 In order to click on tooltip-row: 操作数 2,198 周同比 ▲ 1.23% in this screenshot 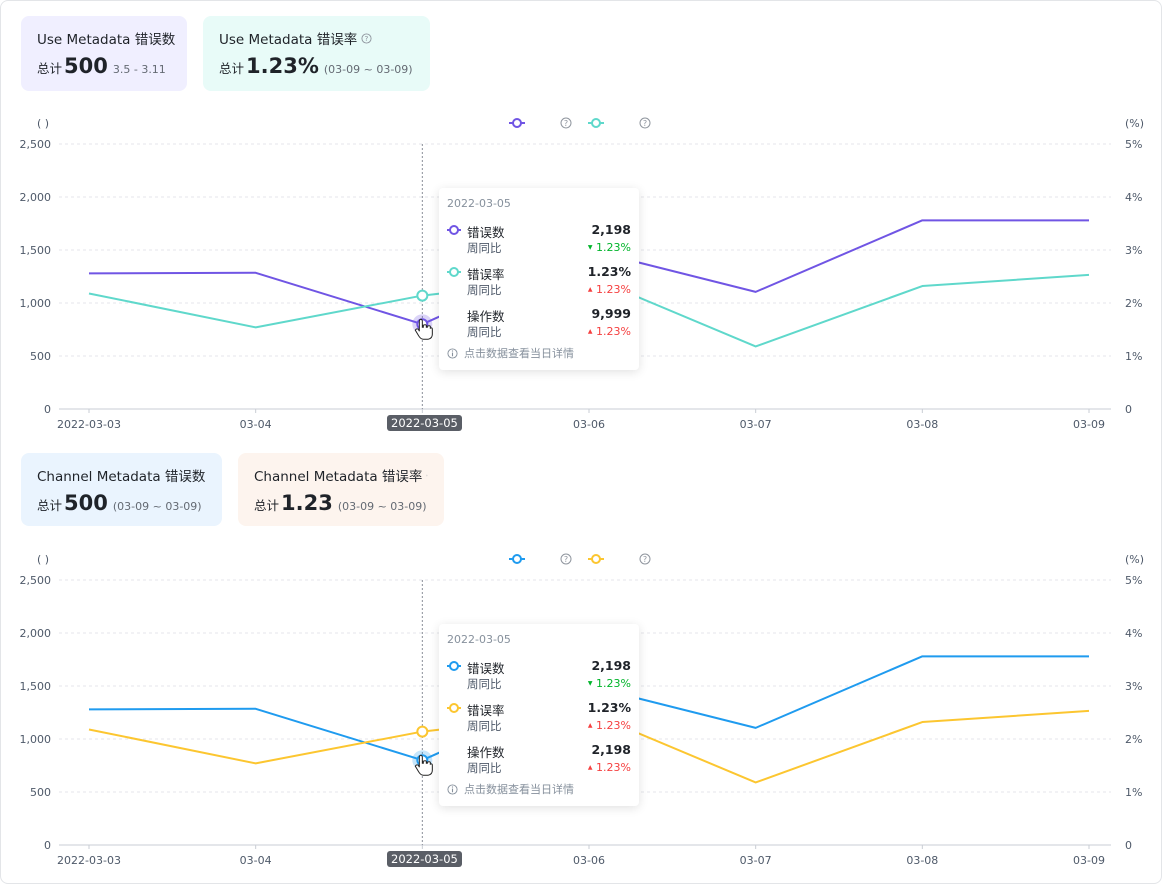, I will do `click(539, 758)`.